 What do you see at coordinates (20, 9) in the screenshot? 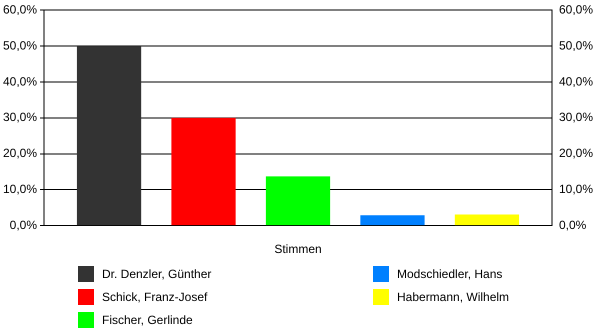
I see `y-tick-label: 60,0%` at bounding box center [20, 9].